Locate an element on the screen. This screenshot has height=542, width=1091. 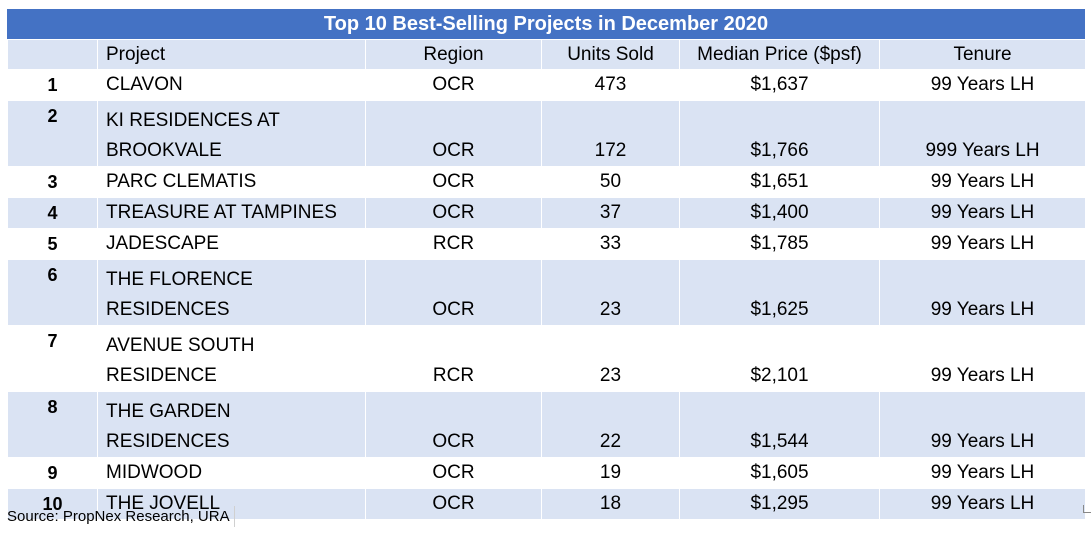
header-rank is located at coordinates (52, 54).